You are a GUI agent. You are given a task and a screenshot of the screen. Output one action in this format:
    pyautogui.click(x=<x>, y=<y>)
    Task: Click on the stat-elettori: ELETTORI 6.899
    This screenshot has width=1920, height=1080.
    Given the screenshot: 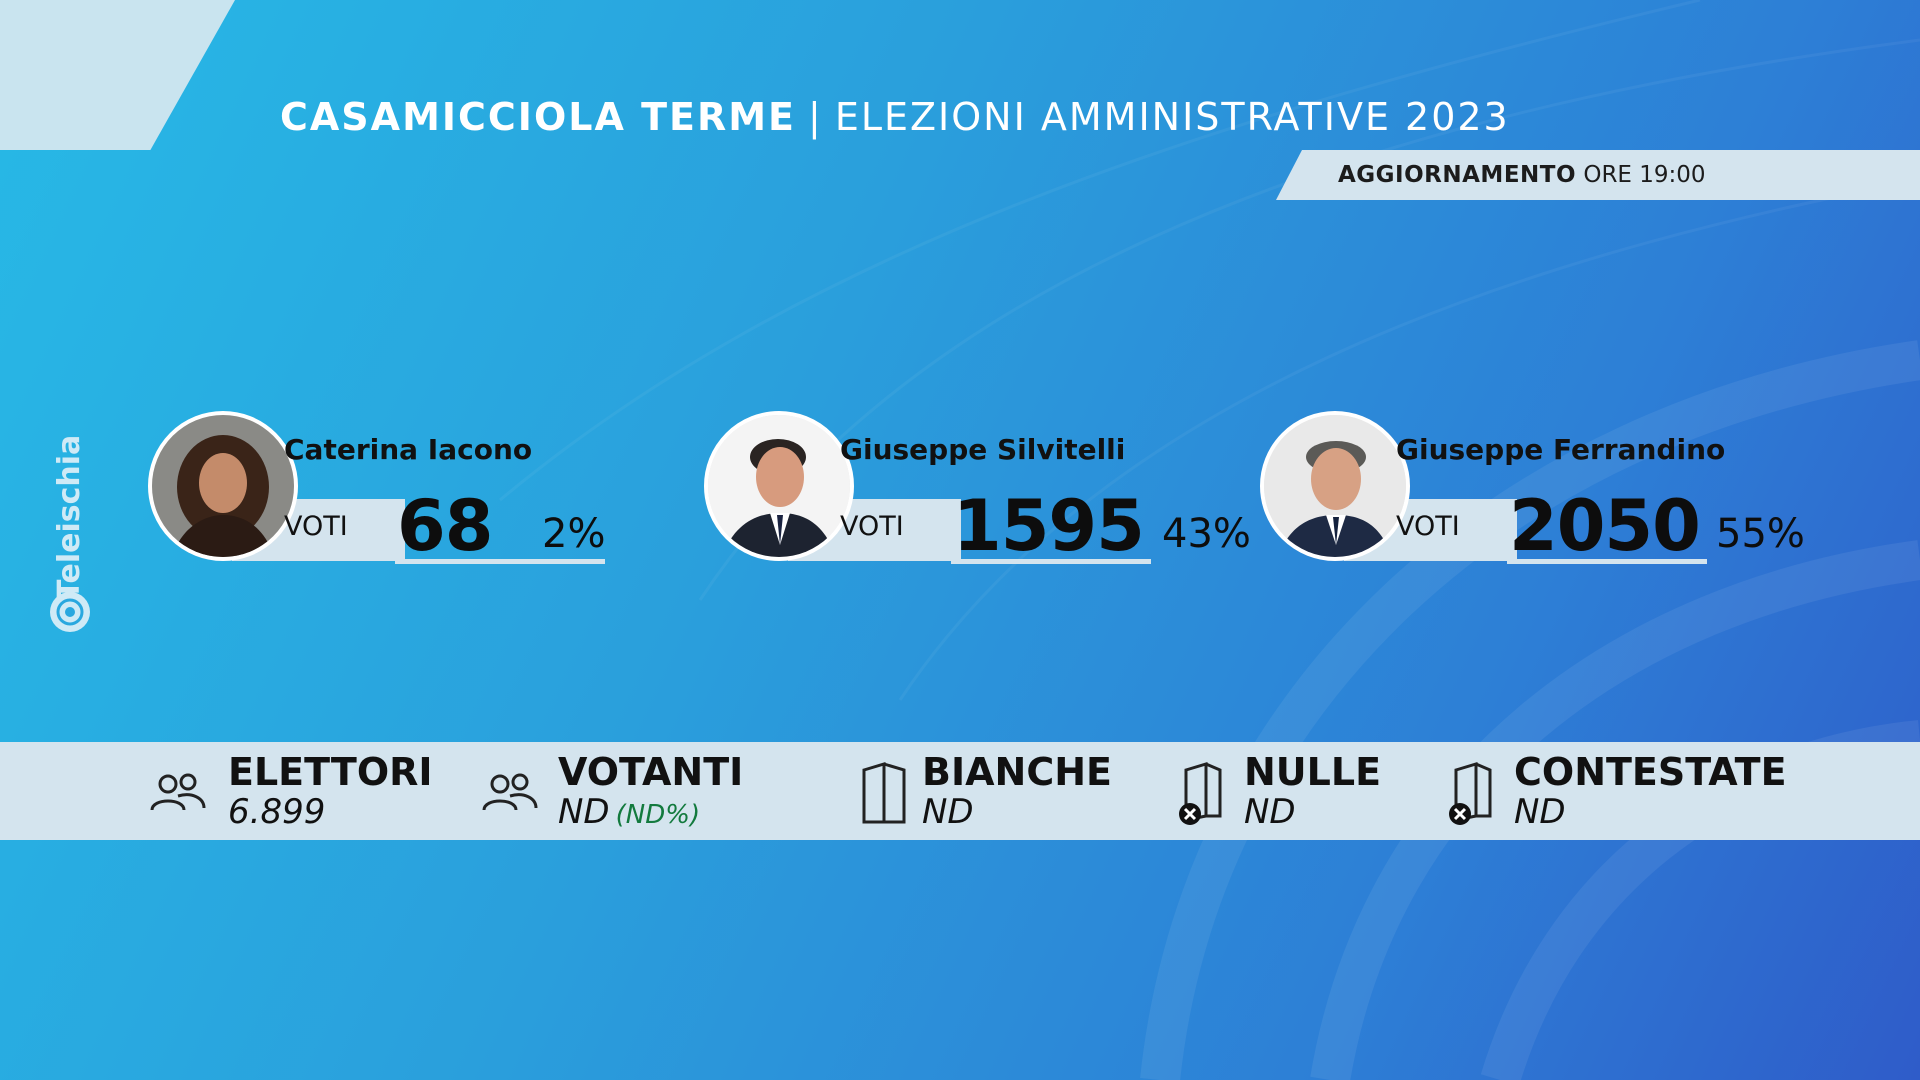 What is the action you would take?
    pyautogui.click(x=298, y=791)
    